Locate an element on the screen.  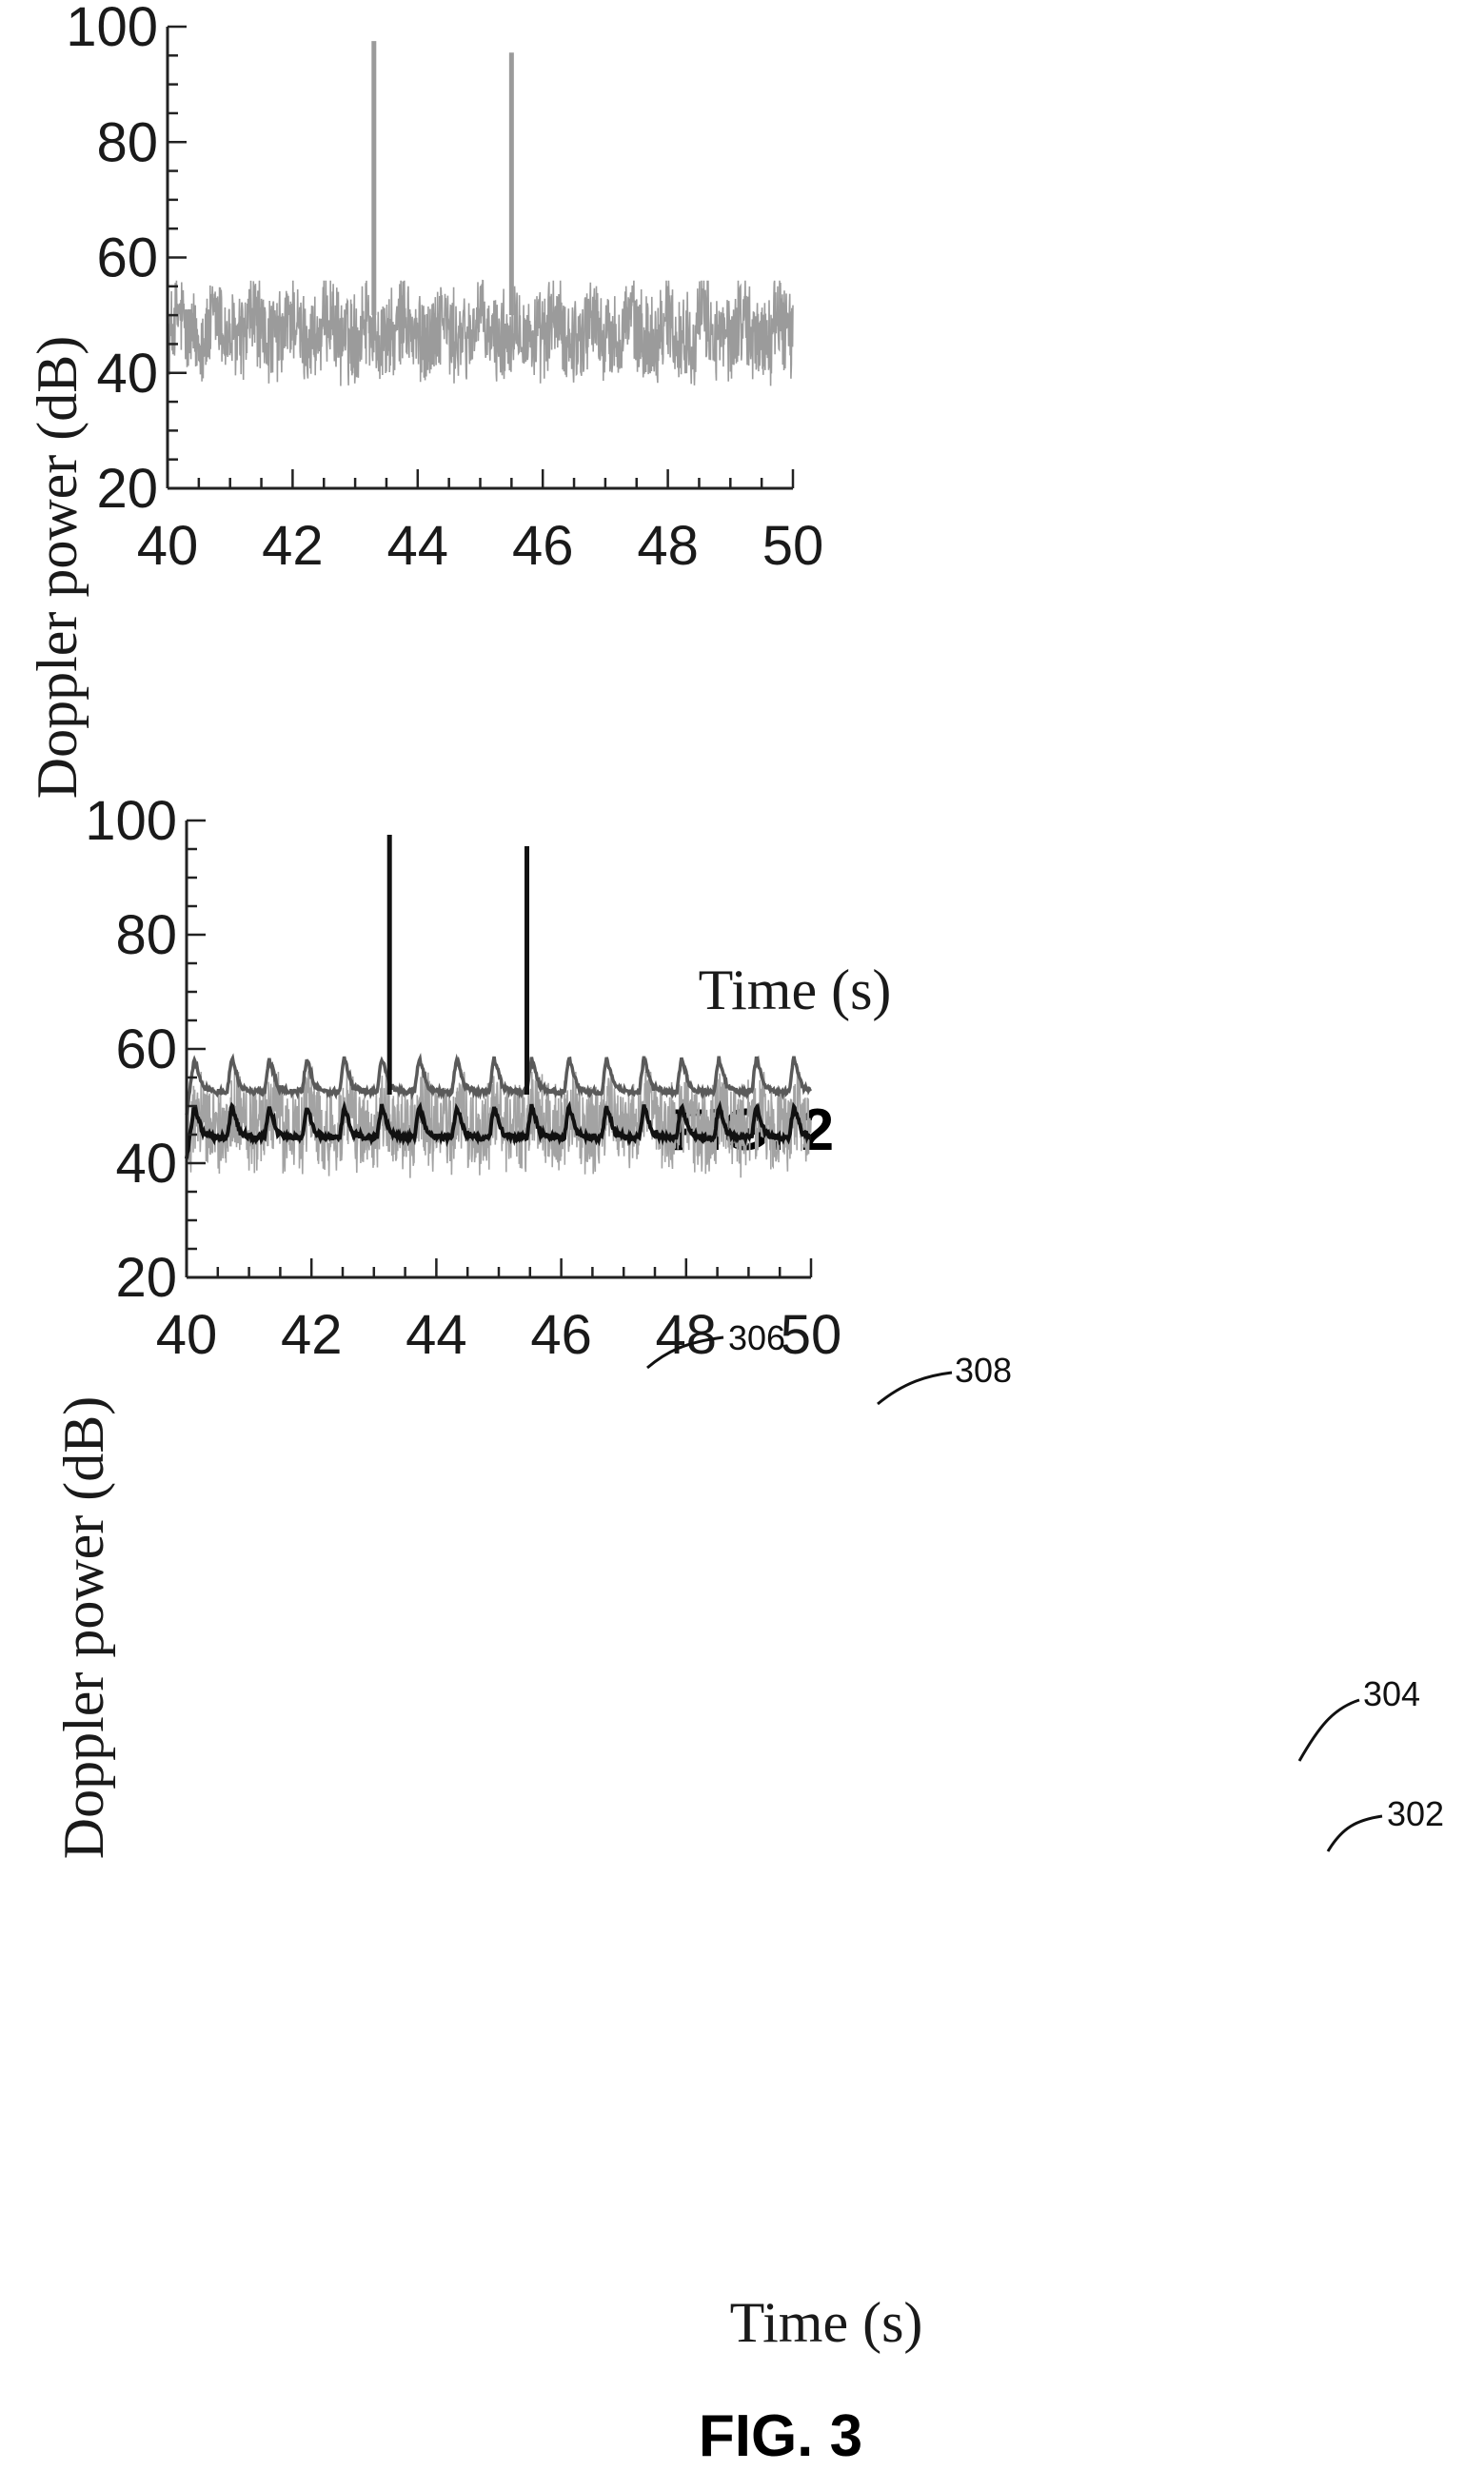
fig3-callouts: 306 308 304 302 is located at coordinates (1045, 1585).